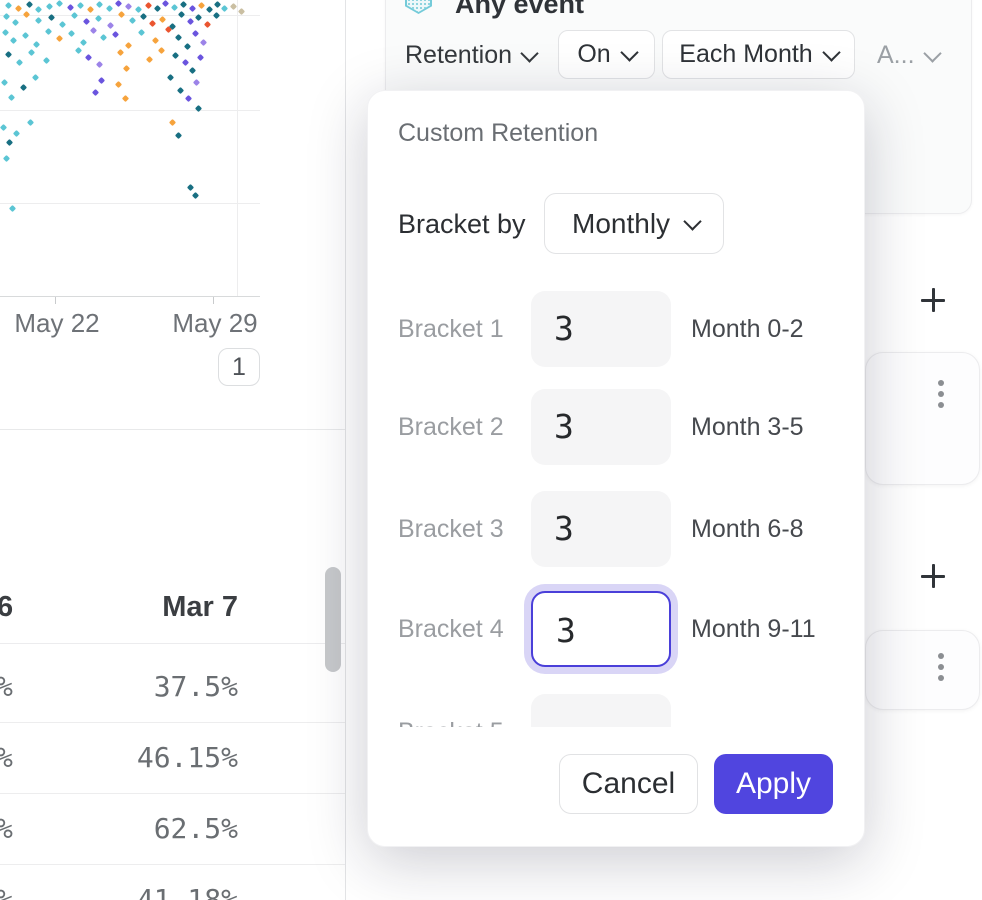  Describe the element at coordinates (172, 687) in the screenshot. I see `table-row: % 37.5%` at that location.